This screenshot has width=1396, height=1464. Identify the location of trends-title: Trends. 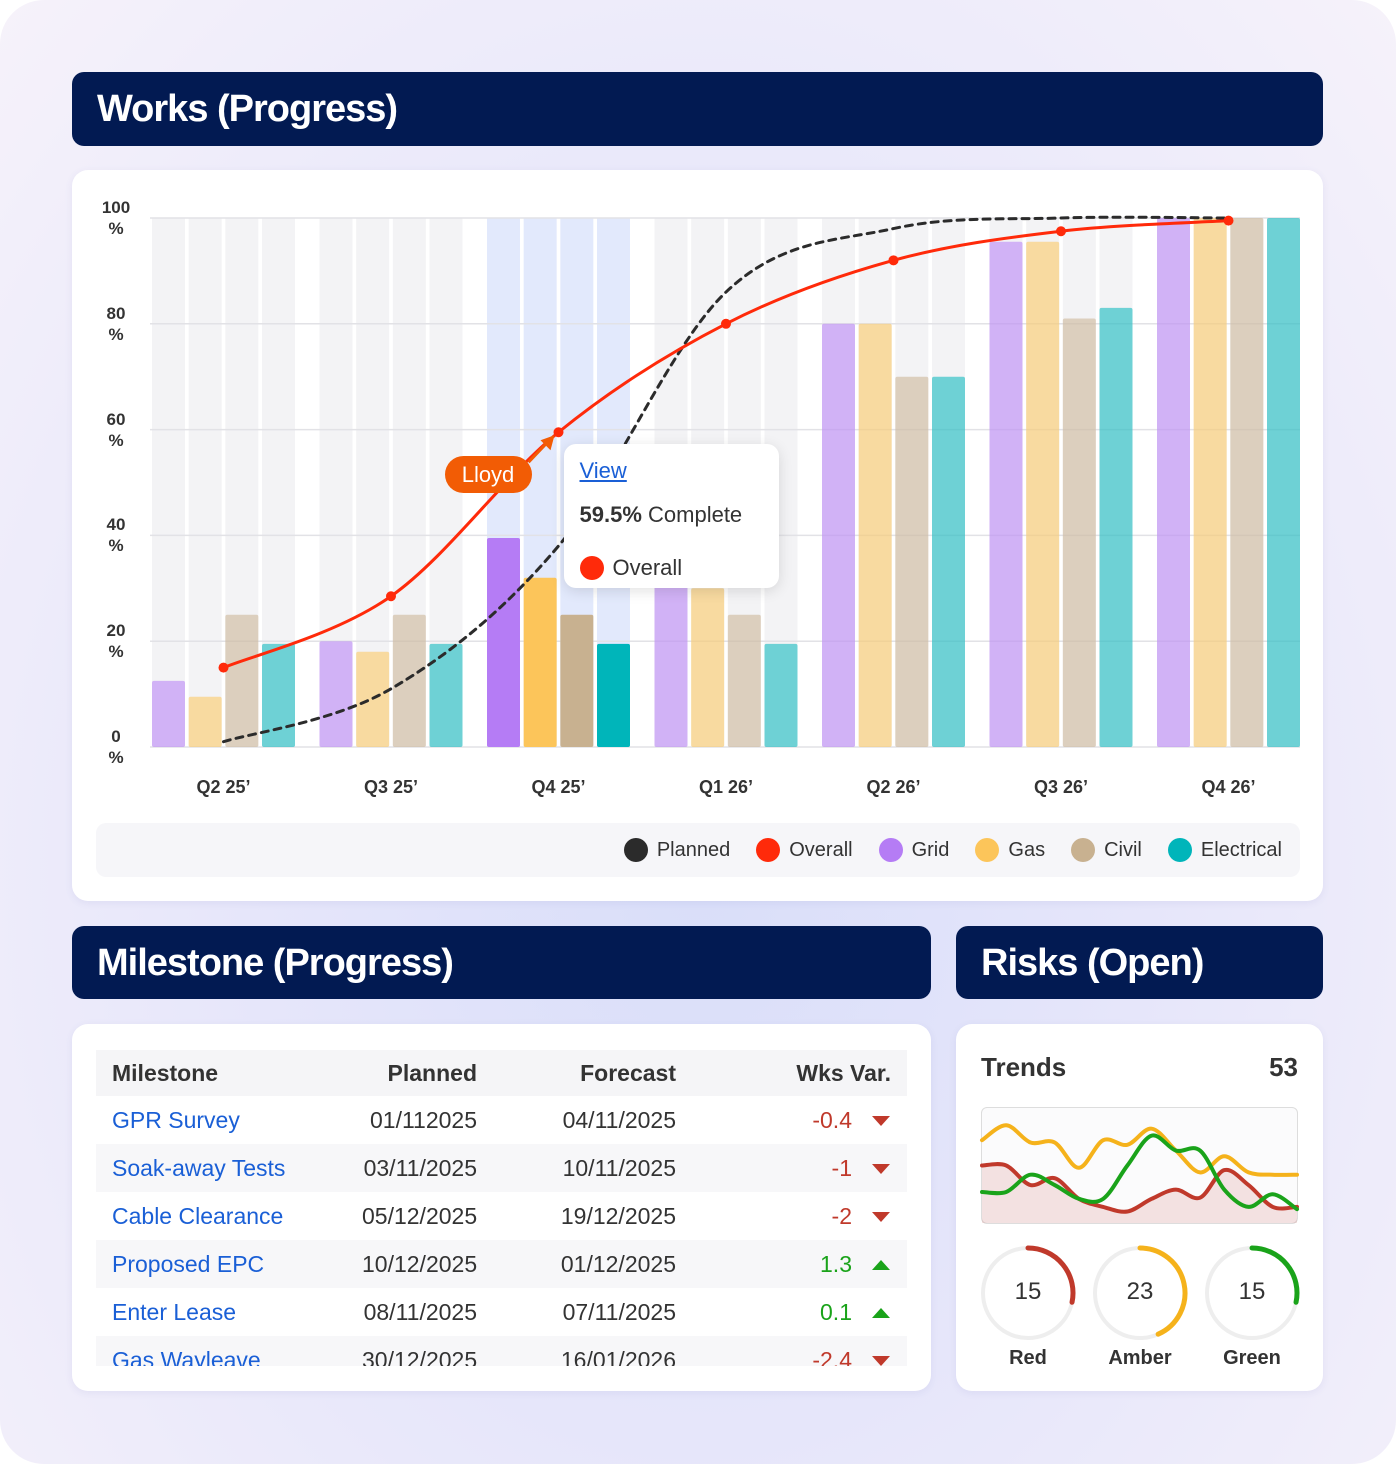
(1024, 1067).